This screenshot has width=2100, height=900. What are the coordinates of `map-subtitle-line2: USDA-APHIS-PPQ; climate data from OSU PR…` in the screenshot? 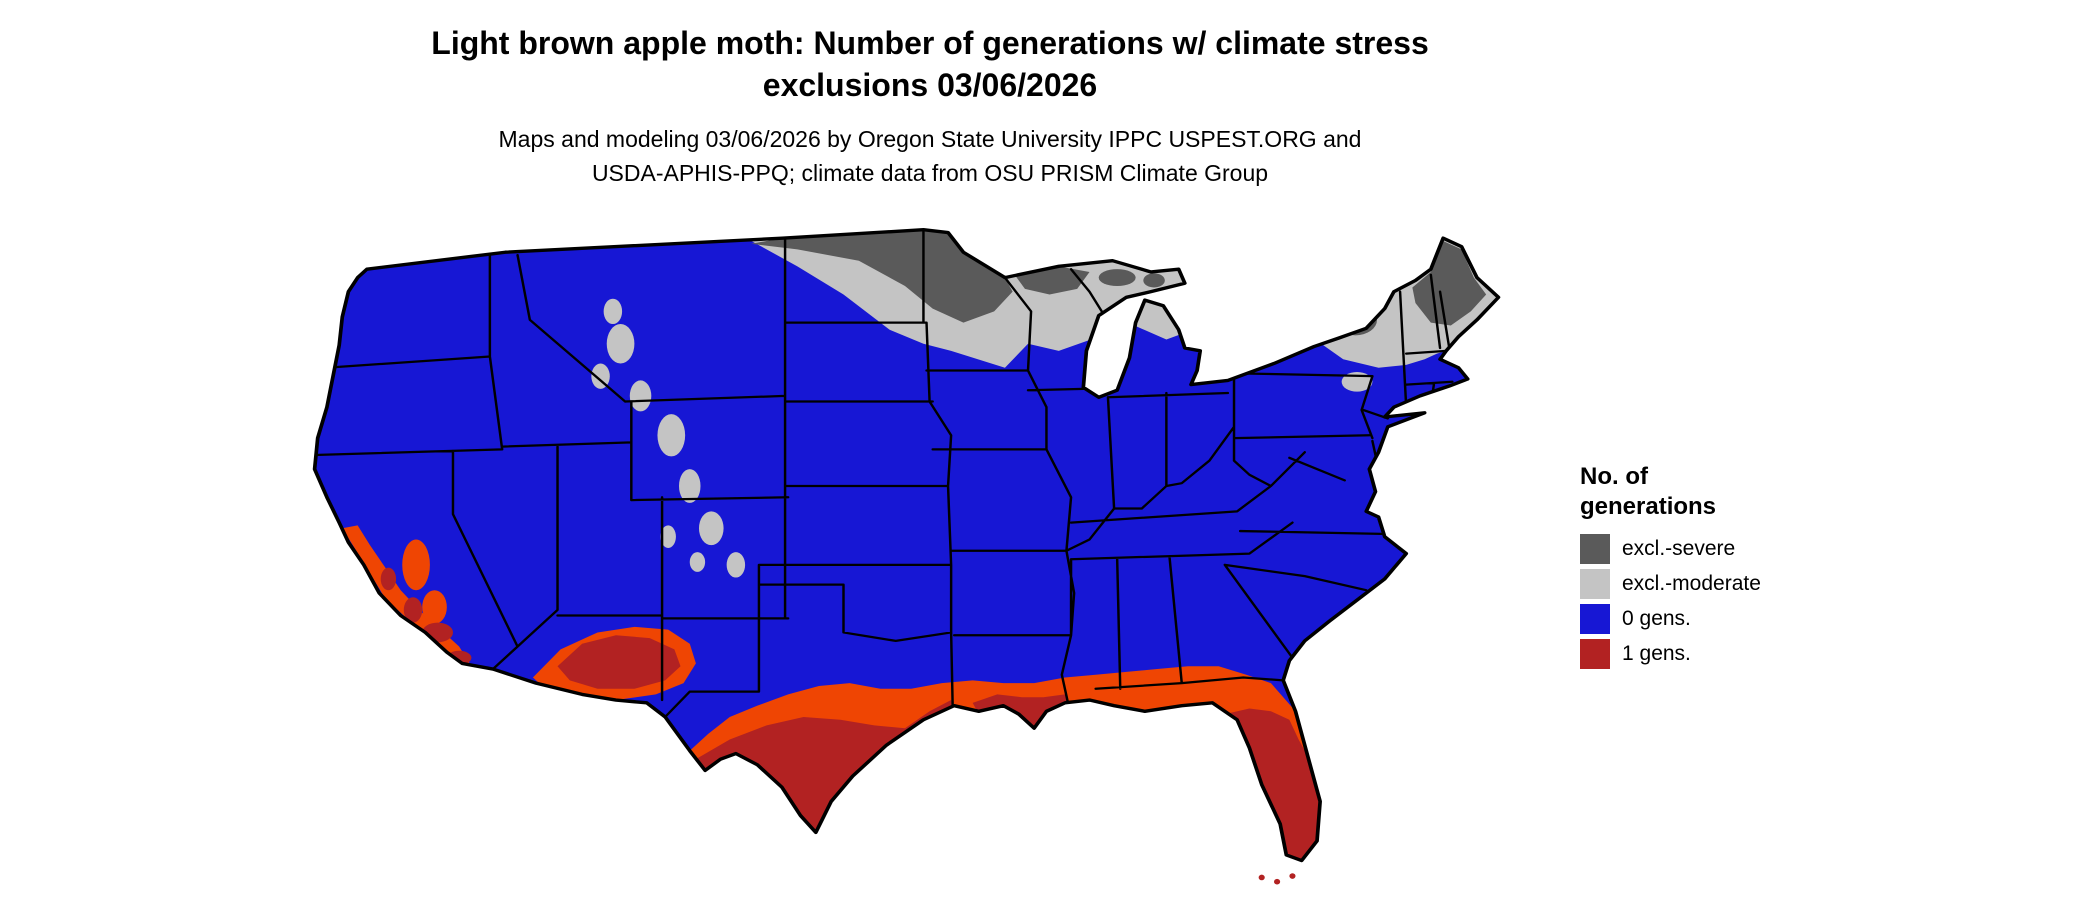 It's located at (930, 173).